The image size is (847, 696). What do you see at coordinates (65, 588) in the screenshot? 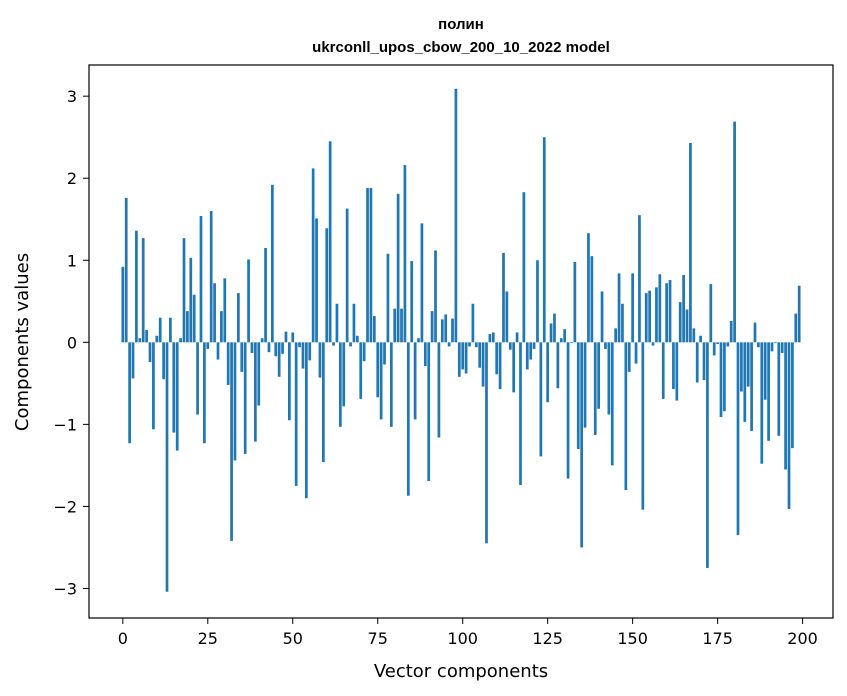
I see `y-tick-label: −3` at bounding box center [65, 588].